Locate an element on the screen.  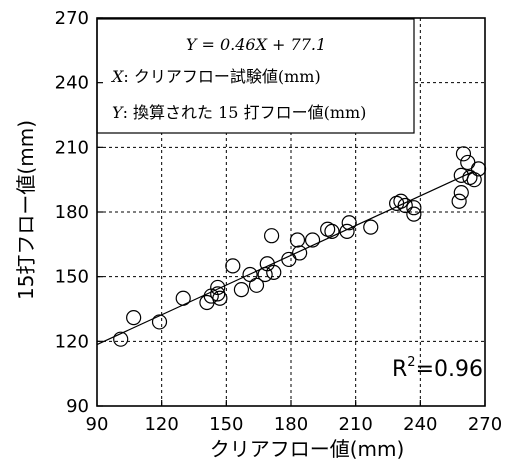
y-tick-label: 210 is located at coordinates (72, 147).